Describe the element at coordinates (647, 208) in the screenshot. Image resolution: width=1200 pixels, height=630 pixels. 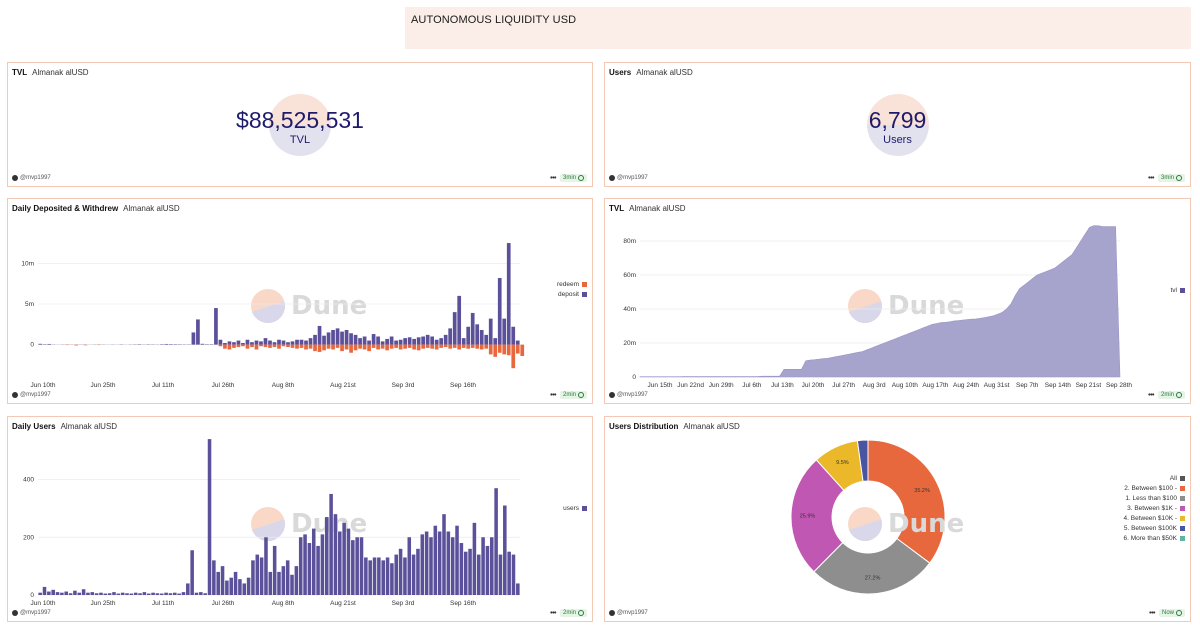
I see `card-title: TVL Almanak alUSD` at that location.